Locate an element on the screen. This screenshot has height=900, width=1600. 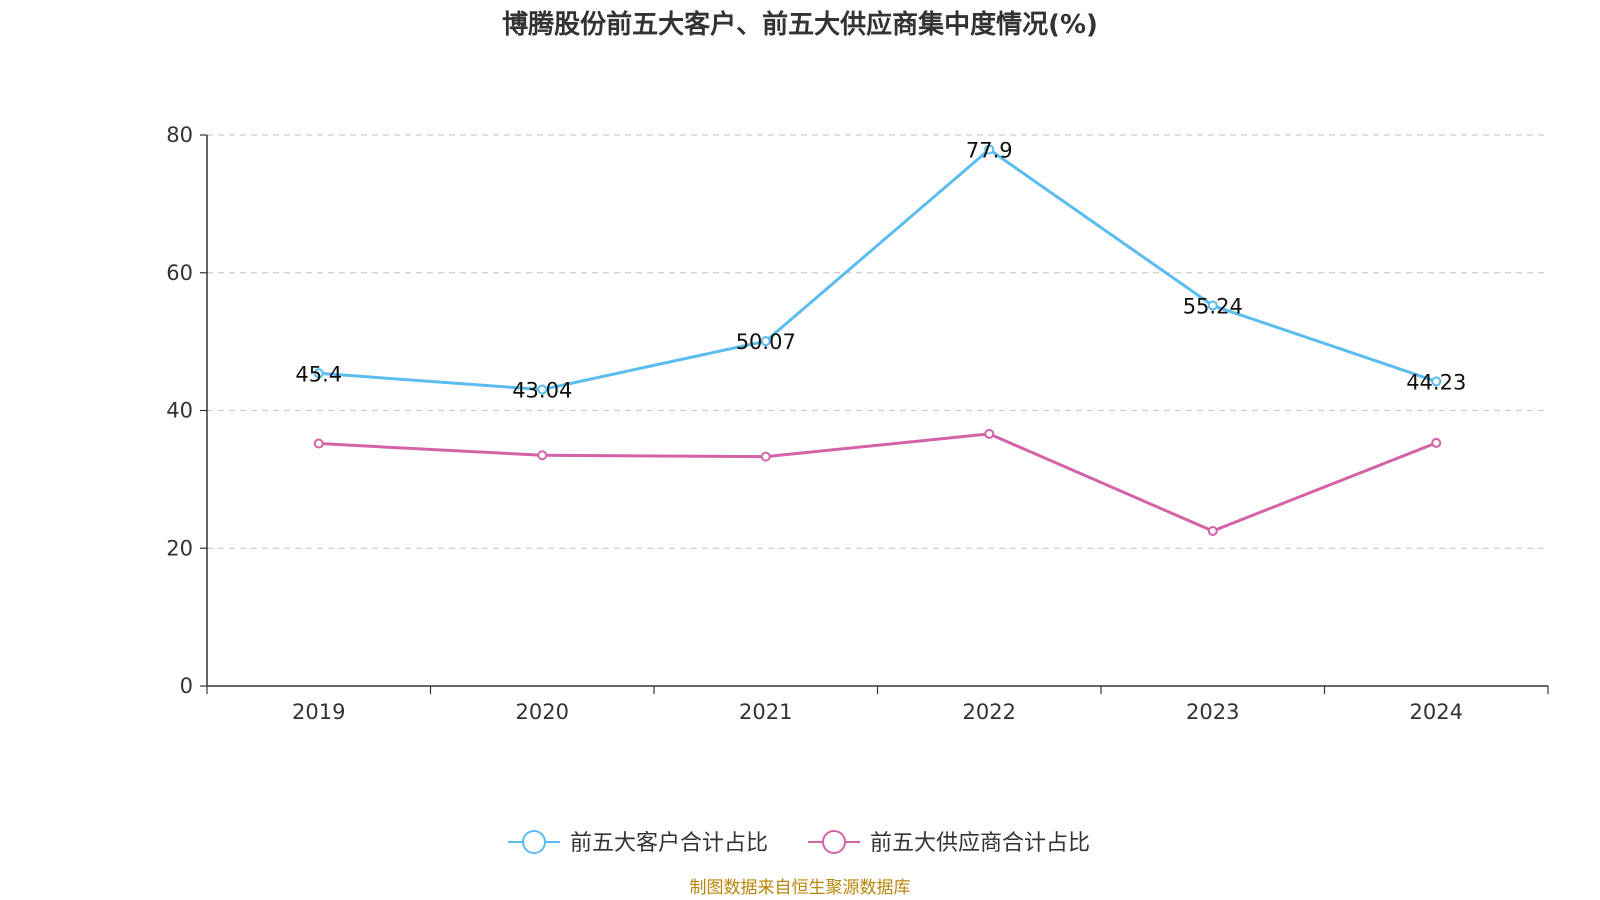
legend-label: 前五大客户合计占比 is located at coordinates (669, 843).